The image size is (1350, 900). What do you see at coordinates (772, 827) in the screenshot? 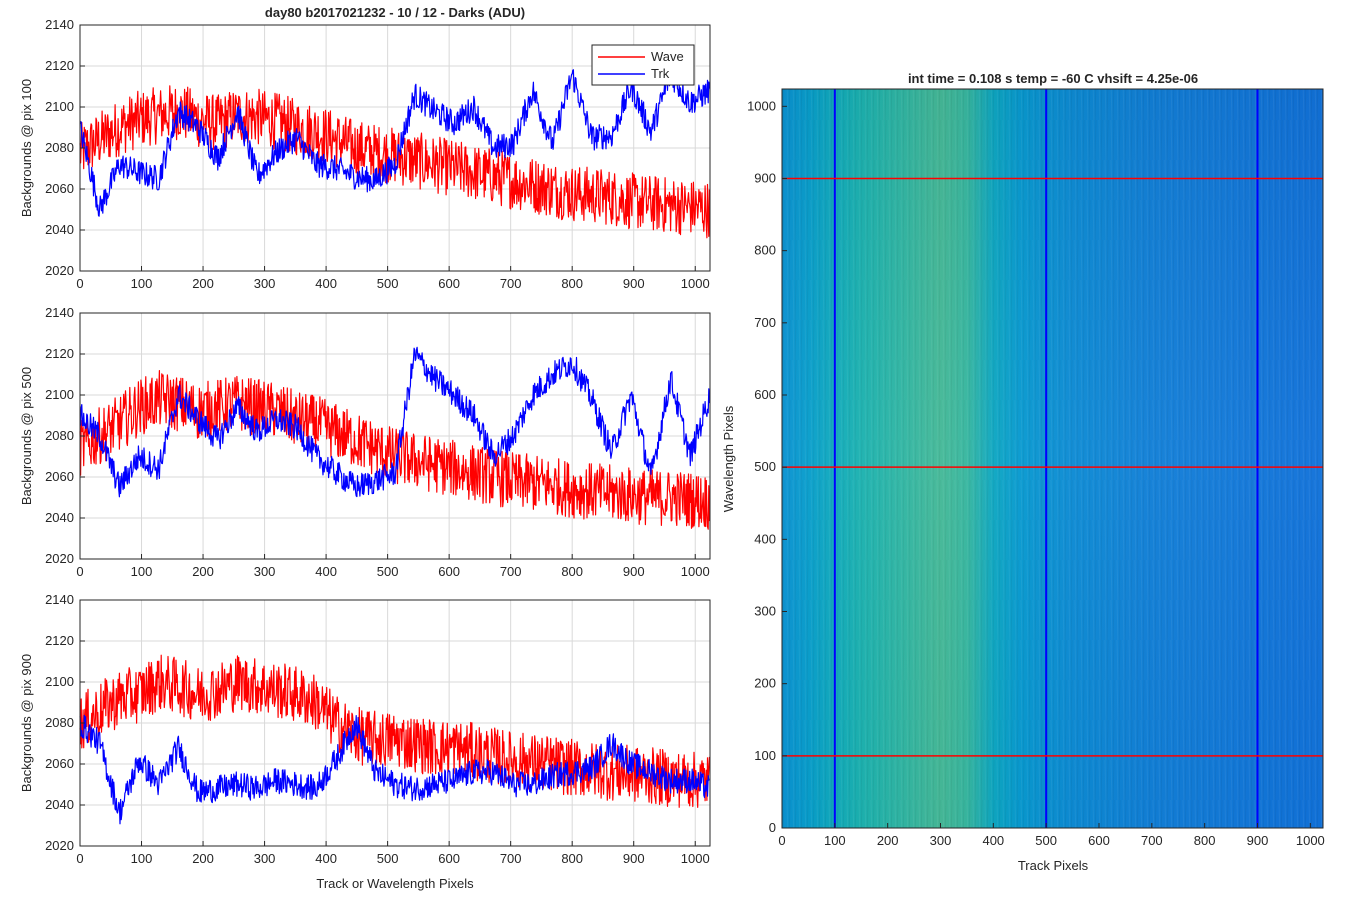
I see `heatmap-y-tick-label: 0` at bounding box center [772, 827].